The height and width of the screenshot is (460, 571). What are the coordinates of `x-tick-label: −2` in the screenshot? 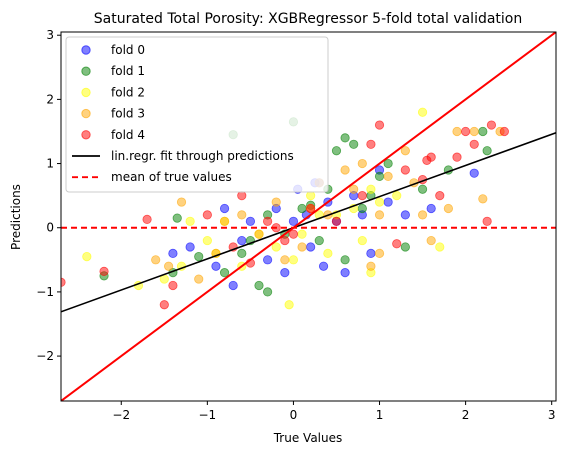 It's located at (121, 415).